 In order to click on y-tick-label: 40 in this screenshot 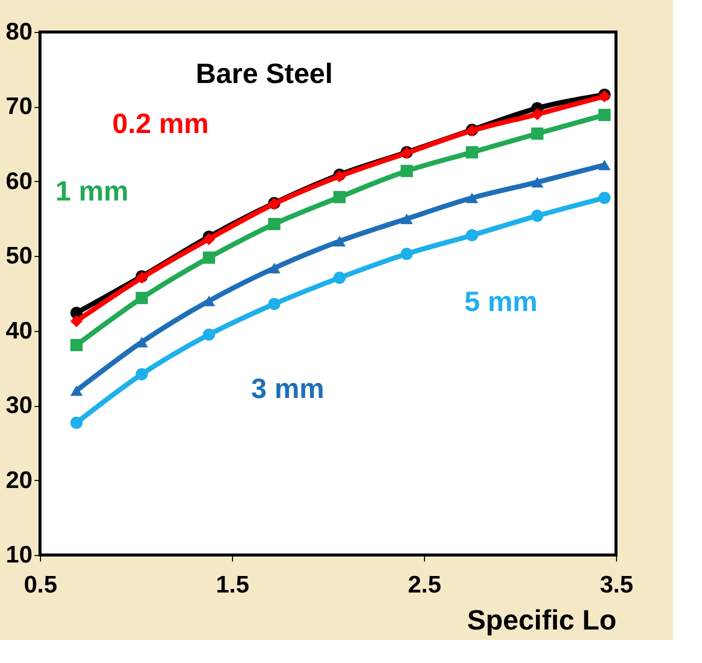, I will do `click(19, 330)`.